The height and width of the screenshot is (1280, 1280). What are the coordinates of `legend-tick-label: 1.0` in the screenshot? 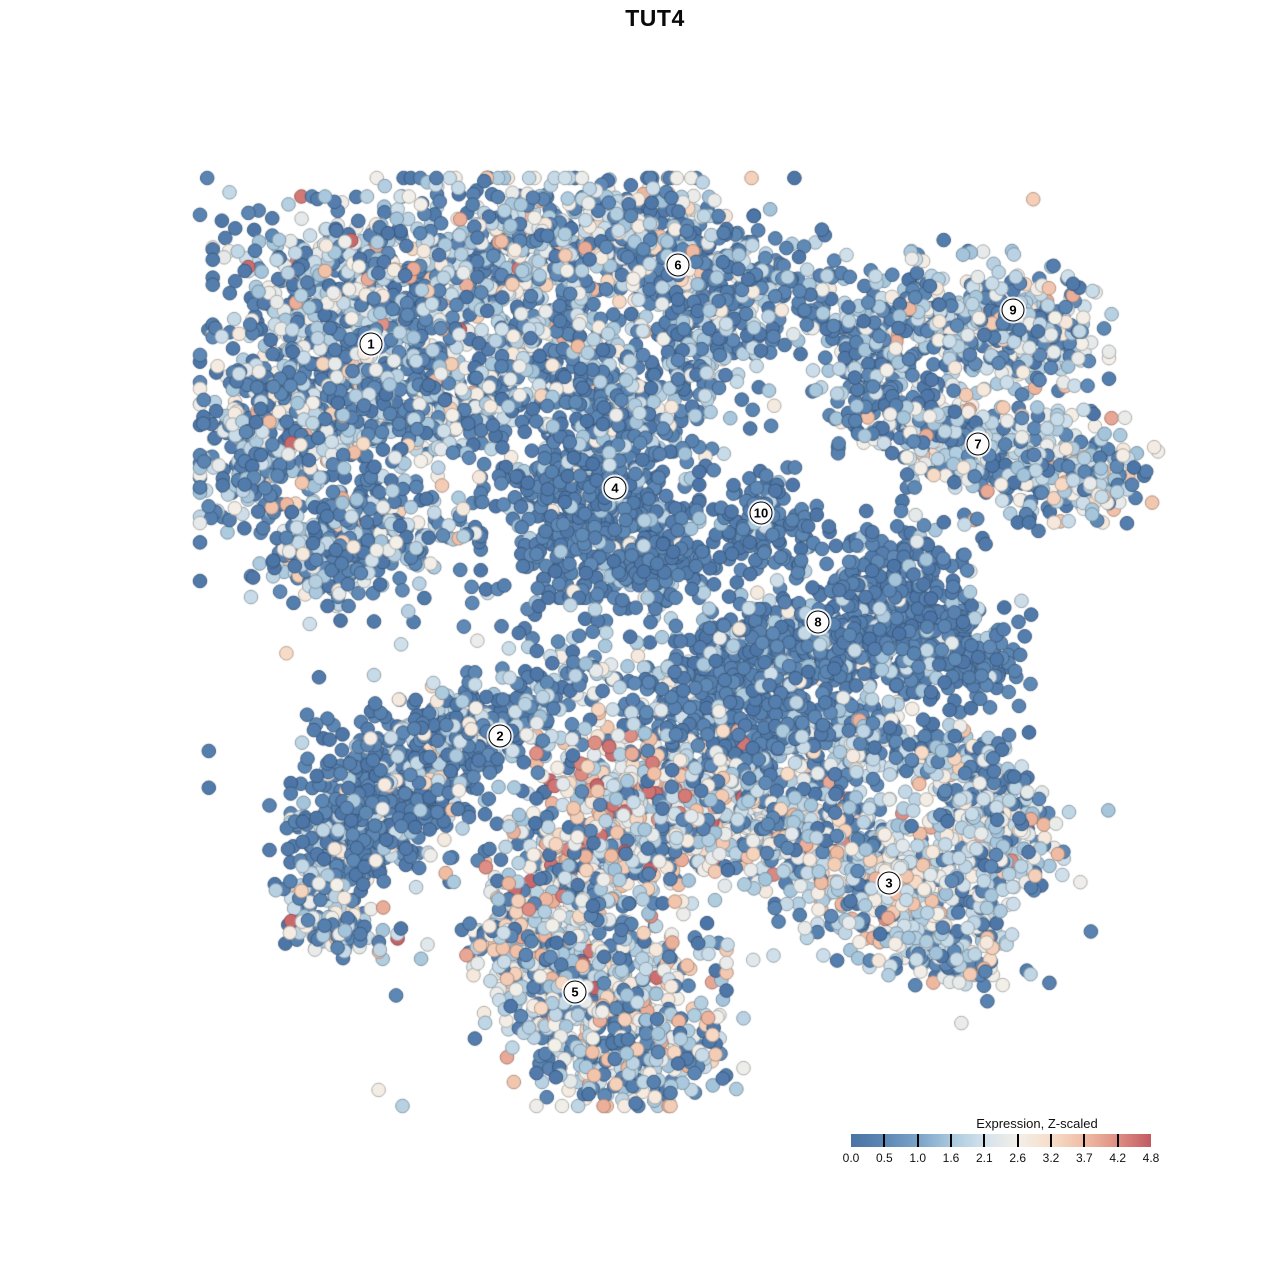 It's located at (917, 1158).